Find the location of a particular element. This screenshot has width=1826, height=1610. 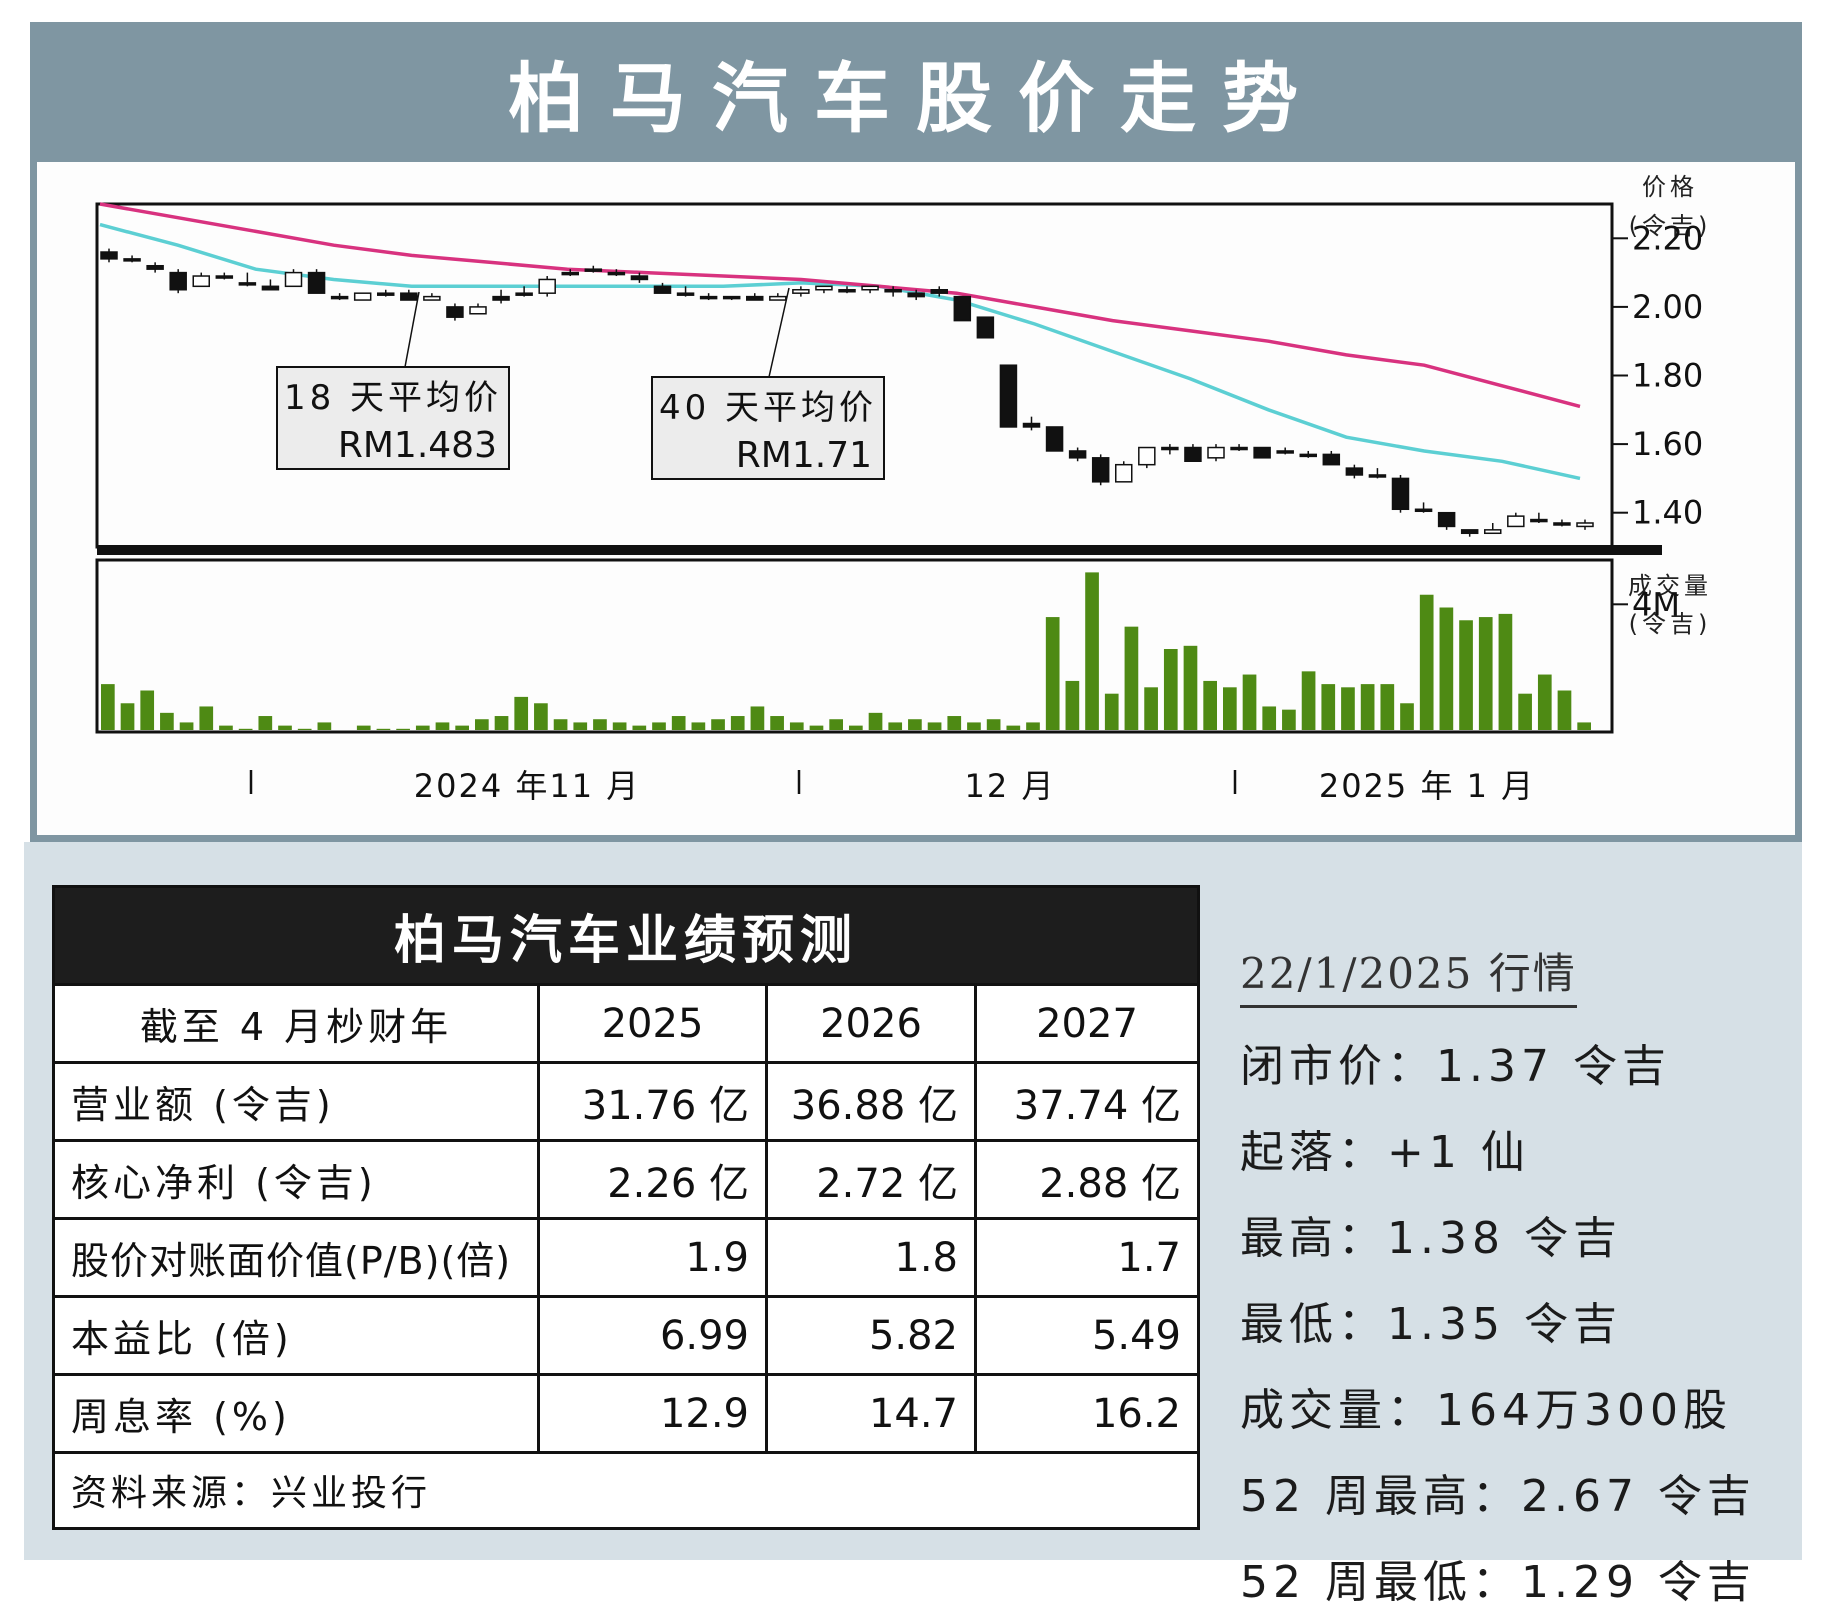

x-tick-label: 12 月 is located at coordinates (1010, 786).